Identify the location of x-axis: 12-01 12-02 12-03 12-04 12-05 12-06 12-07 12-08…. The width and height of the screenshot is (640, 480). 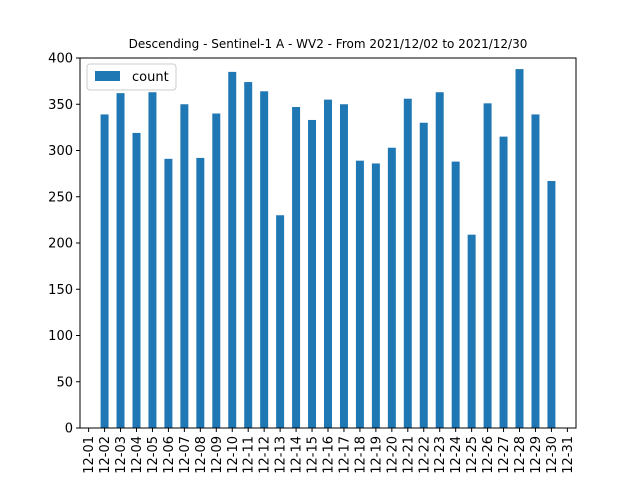
(329, 451).